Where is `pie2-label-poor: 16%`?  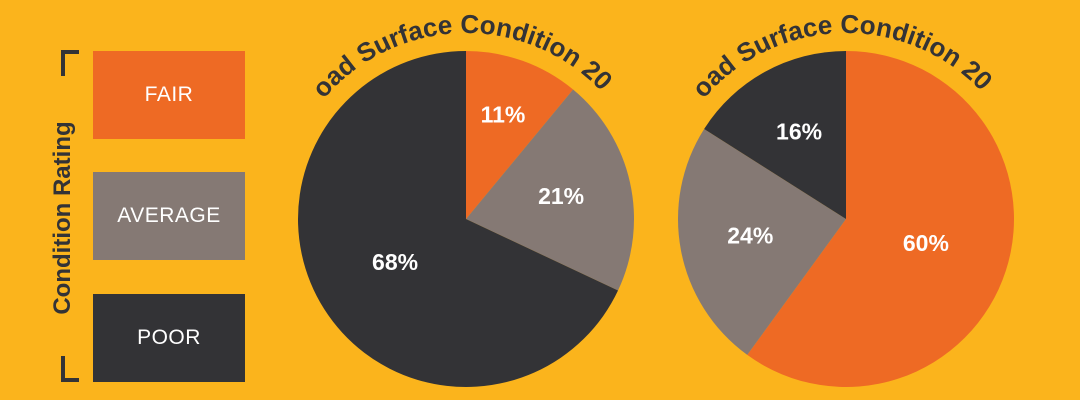 pie2-label-poor: 16% is located at coordinates (799, 132).